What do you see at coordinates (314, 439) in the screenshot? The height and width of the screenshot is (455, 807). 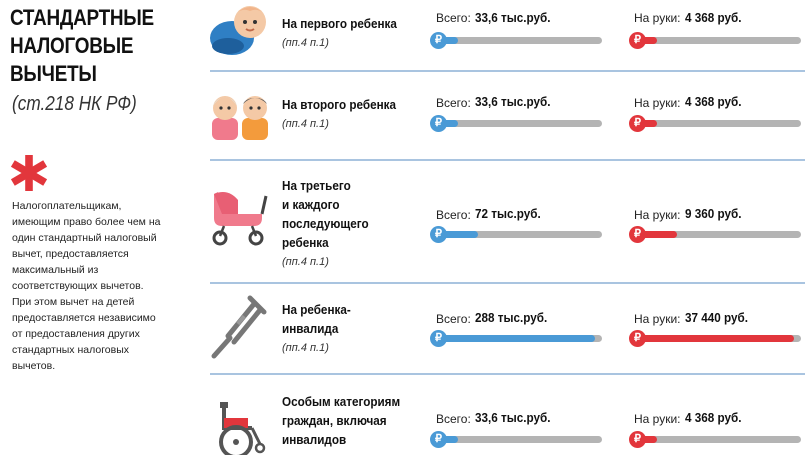 I see `row-label-line: инвалидов` at bounding box center [314, 439].